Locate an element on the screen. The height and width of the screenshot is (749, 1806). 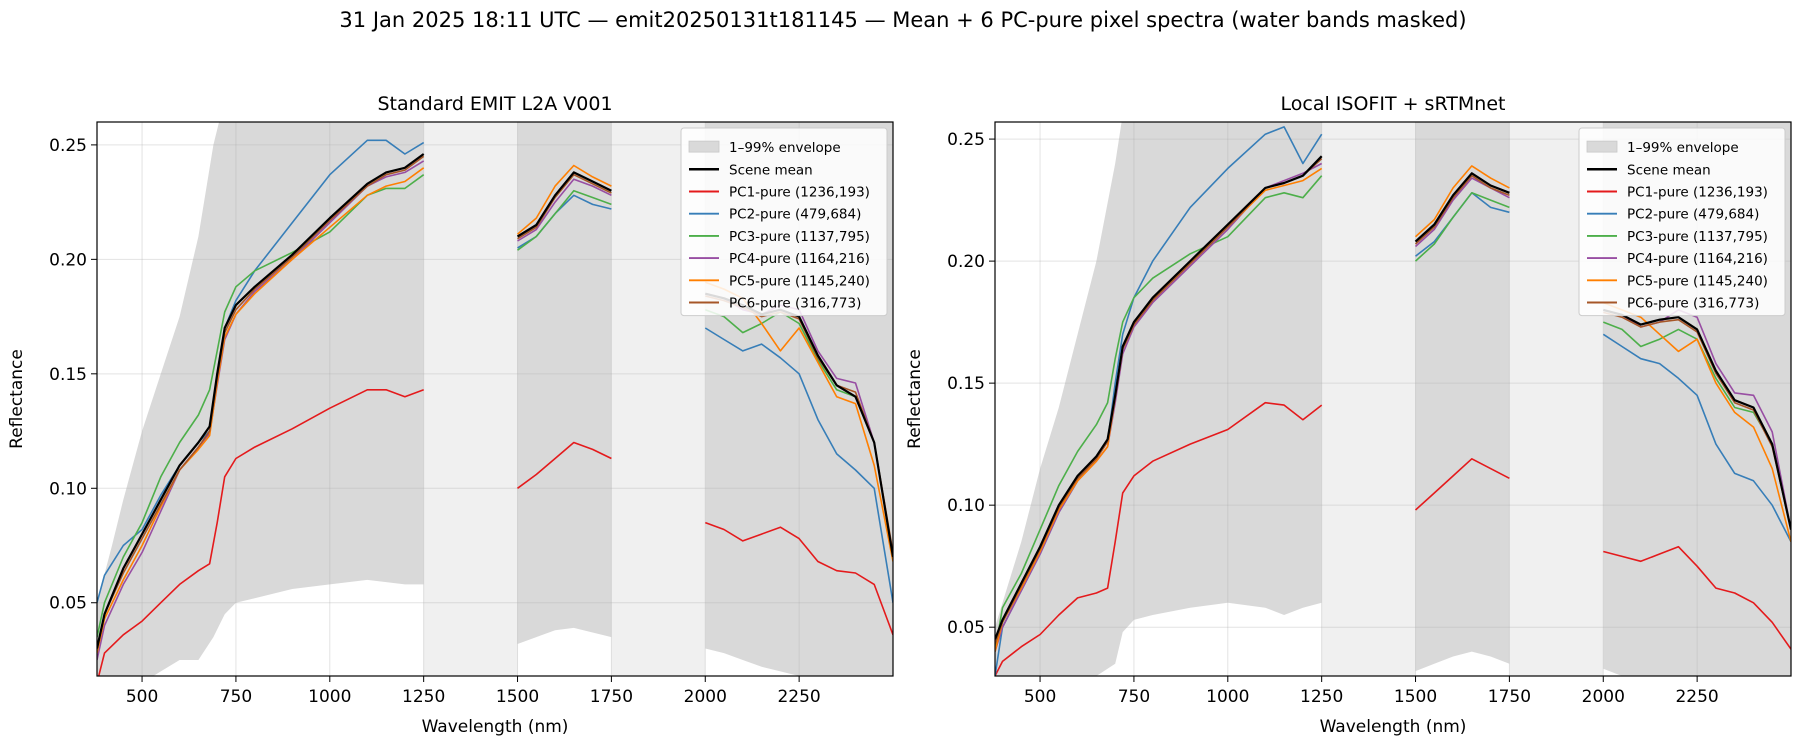
legend-entry: PC2-pure (479,684) is located at coordinates (1673, 215).